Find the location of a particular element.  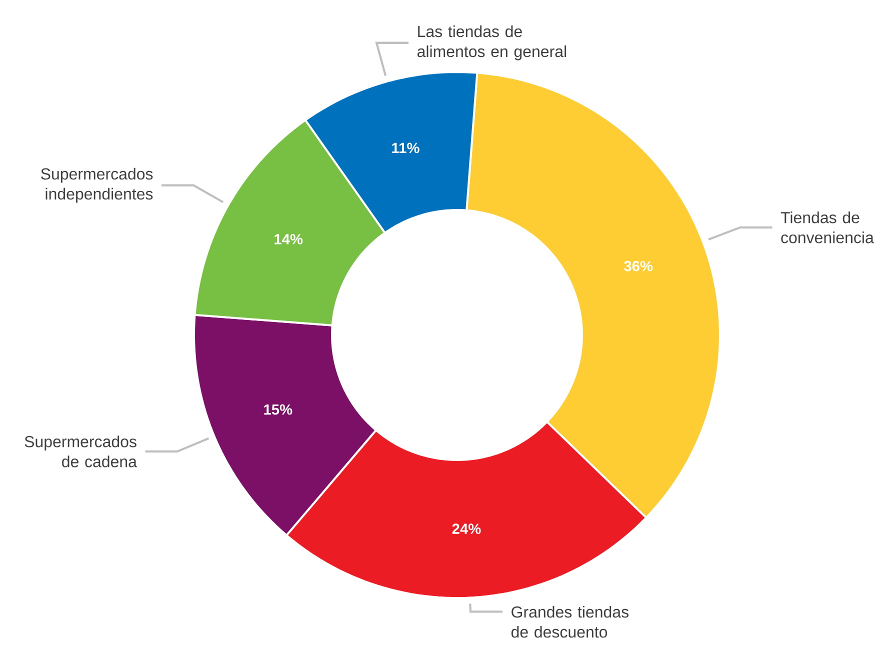

slice-label: Grandes tiendas de descuento is located at coordinates (569, 622).